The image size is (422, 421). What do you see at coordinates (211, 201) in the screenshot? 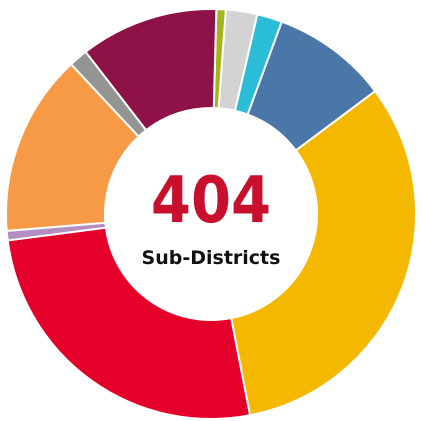
I see `center-value: 404` at bounding box center [211, 201].